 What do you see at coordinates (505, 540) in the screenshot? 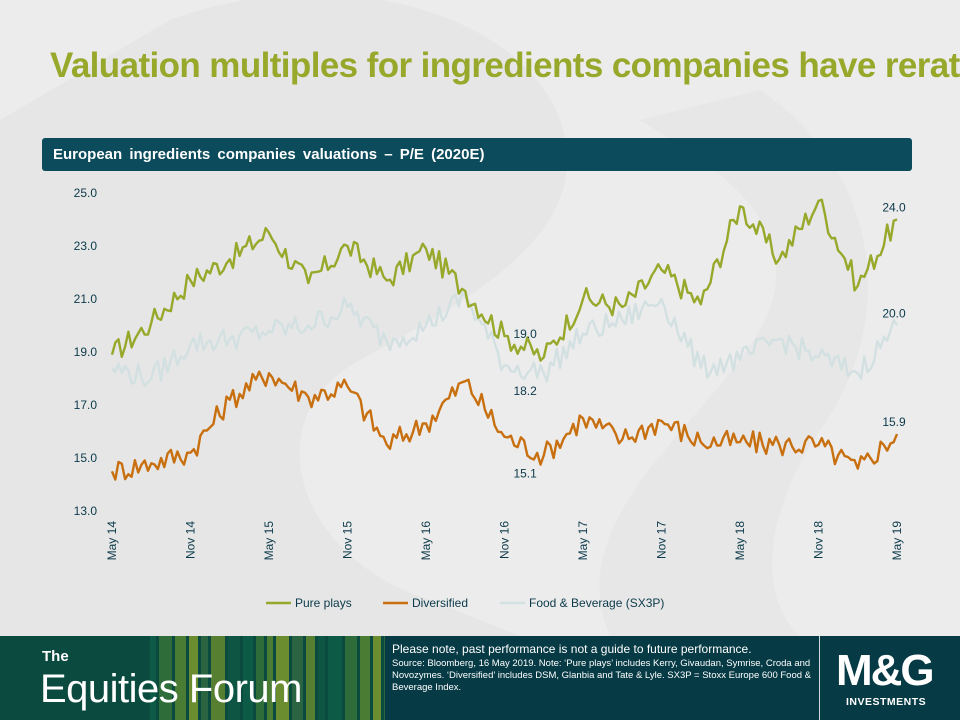
I see `x-tick-label: Nov 16` at bounding box center [505, 540].